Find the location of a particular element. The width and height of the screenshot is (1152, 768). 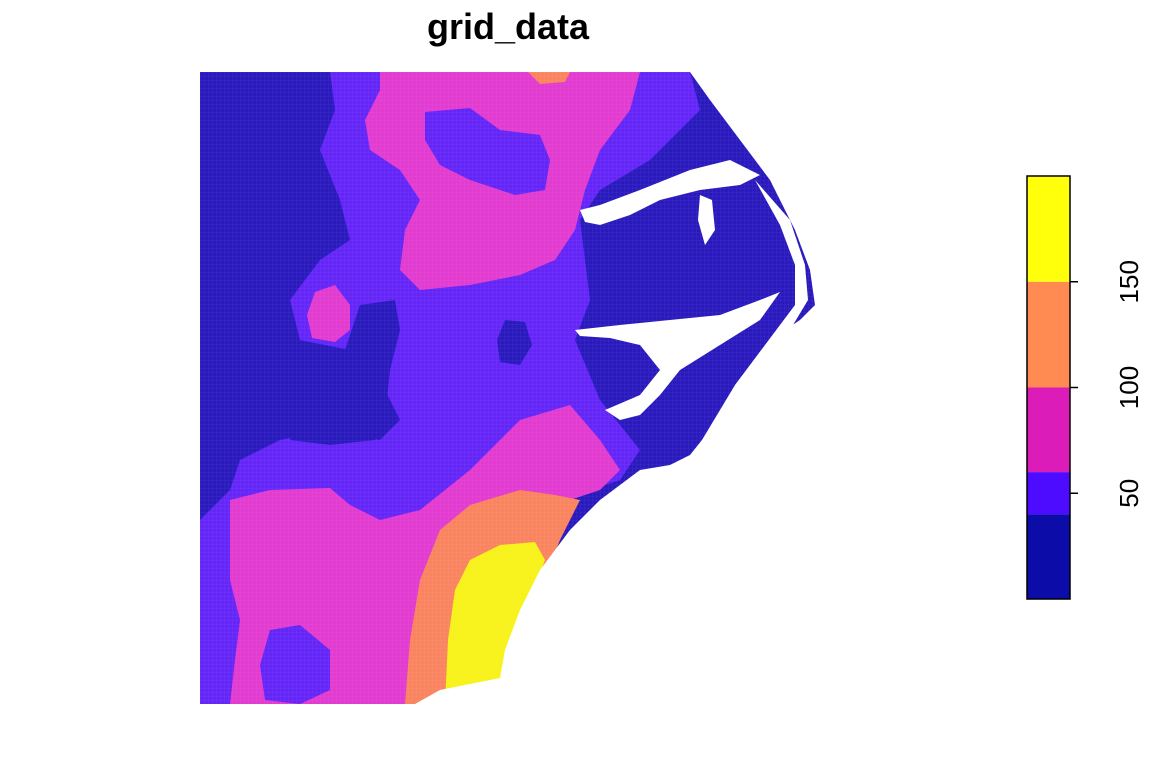

legend-tick-label-150: 150 is located at coordinates (1129, 281).